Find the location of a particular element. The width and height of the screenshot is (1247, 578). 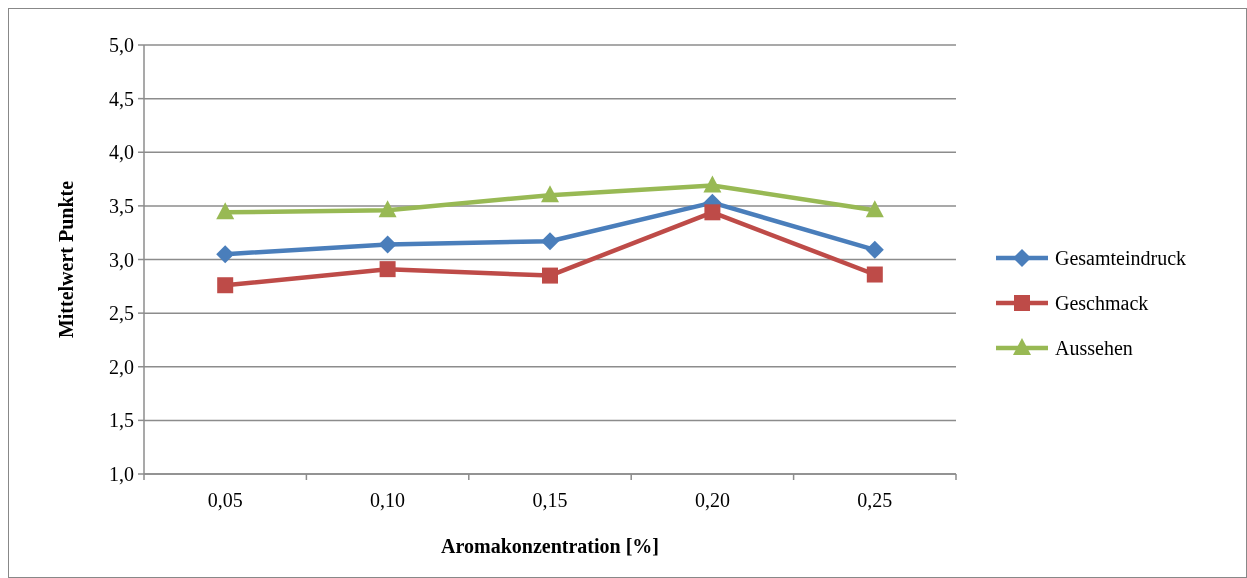

x-tick-label: 0,15 is located at coordinates (550, 500).